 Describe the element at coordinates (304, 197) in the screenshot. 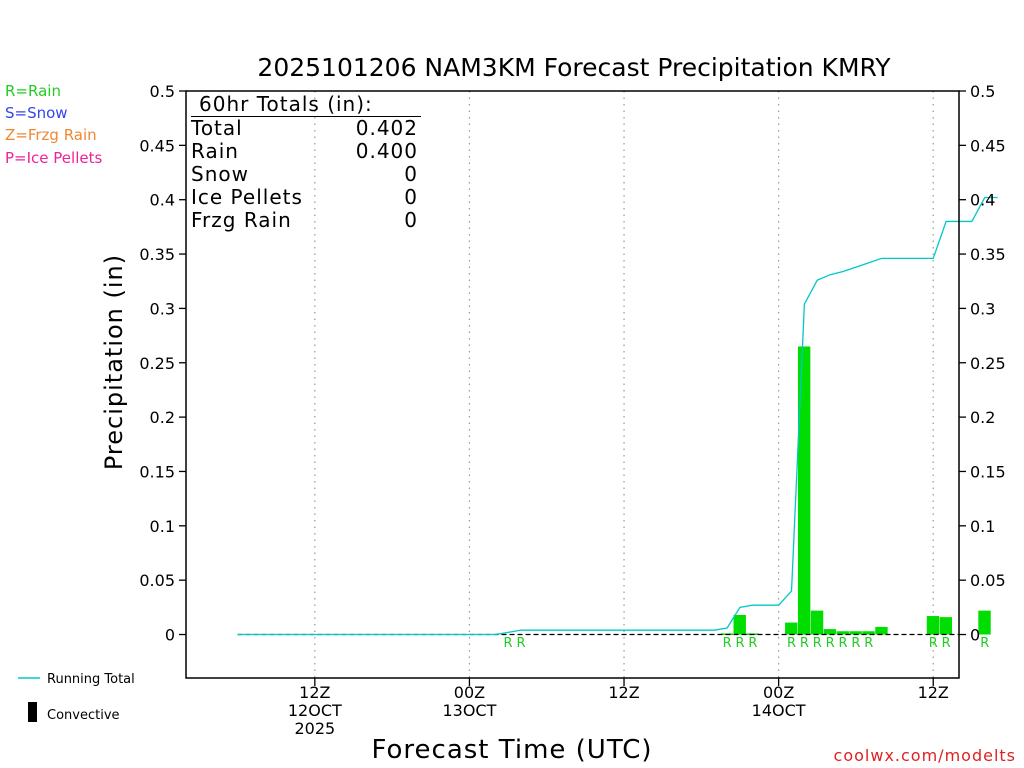

I see `totals-row: Ice Pellets 0` at that location.